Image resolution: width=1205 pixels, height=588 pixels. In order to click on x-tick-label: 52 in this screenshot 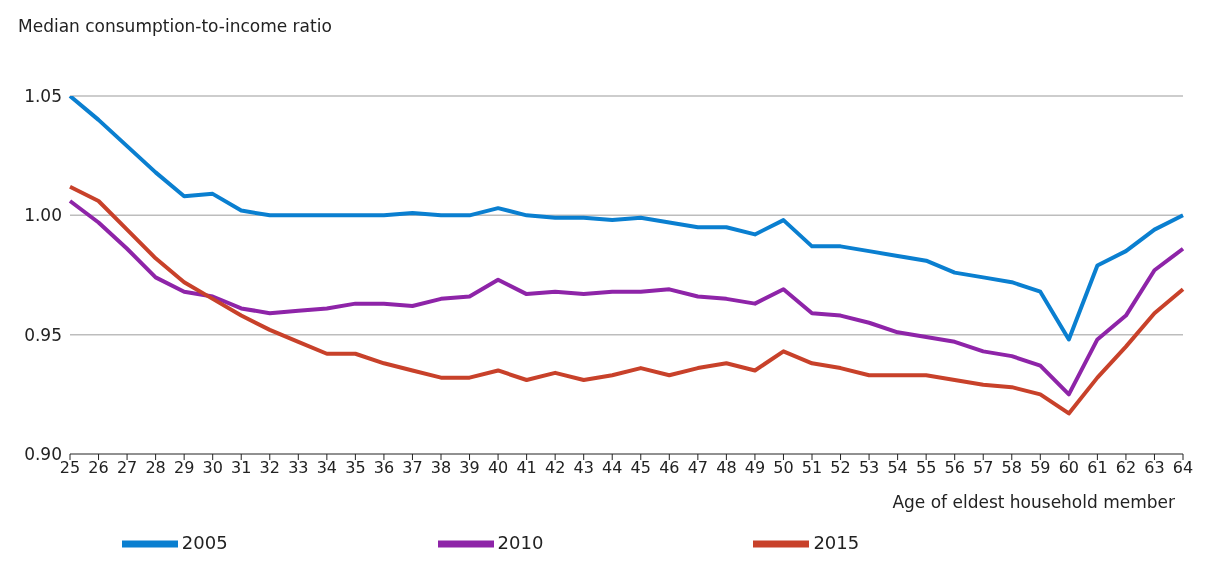, I will do `click(840, 468)`.